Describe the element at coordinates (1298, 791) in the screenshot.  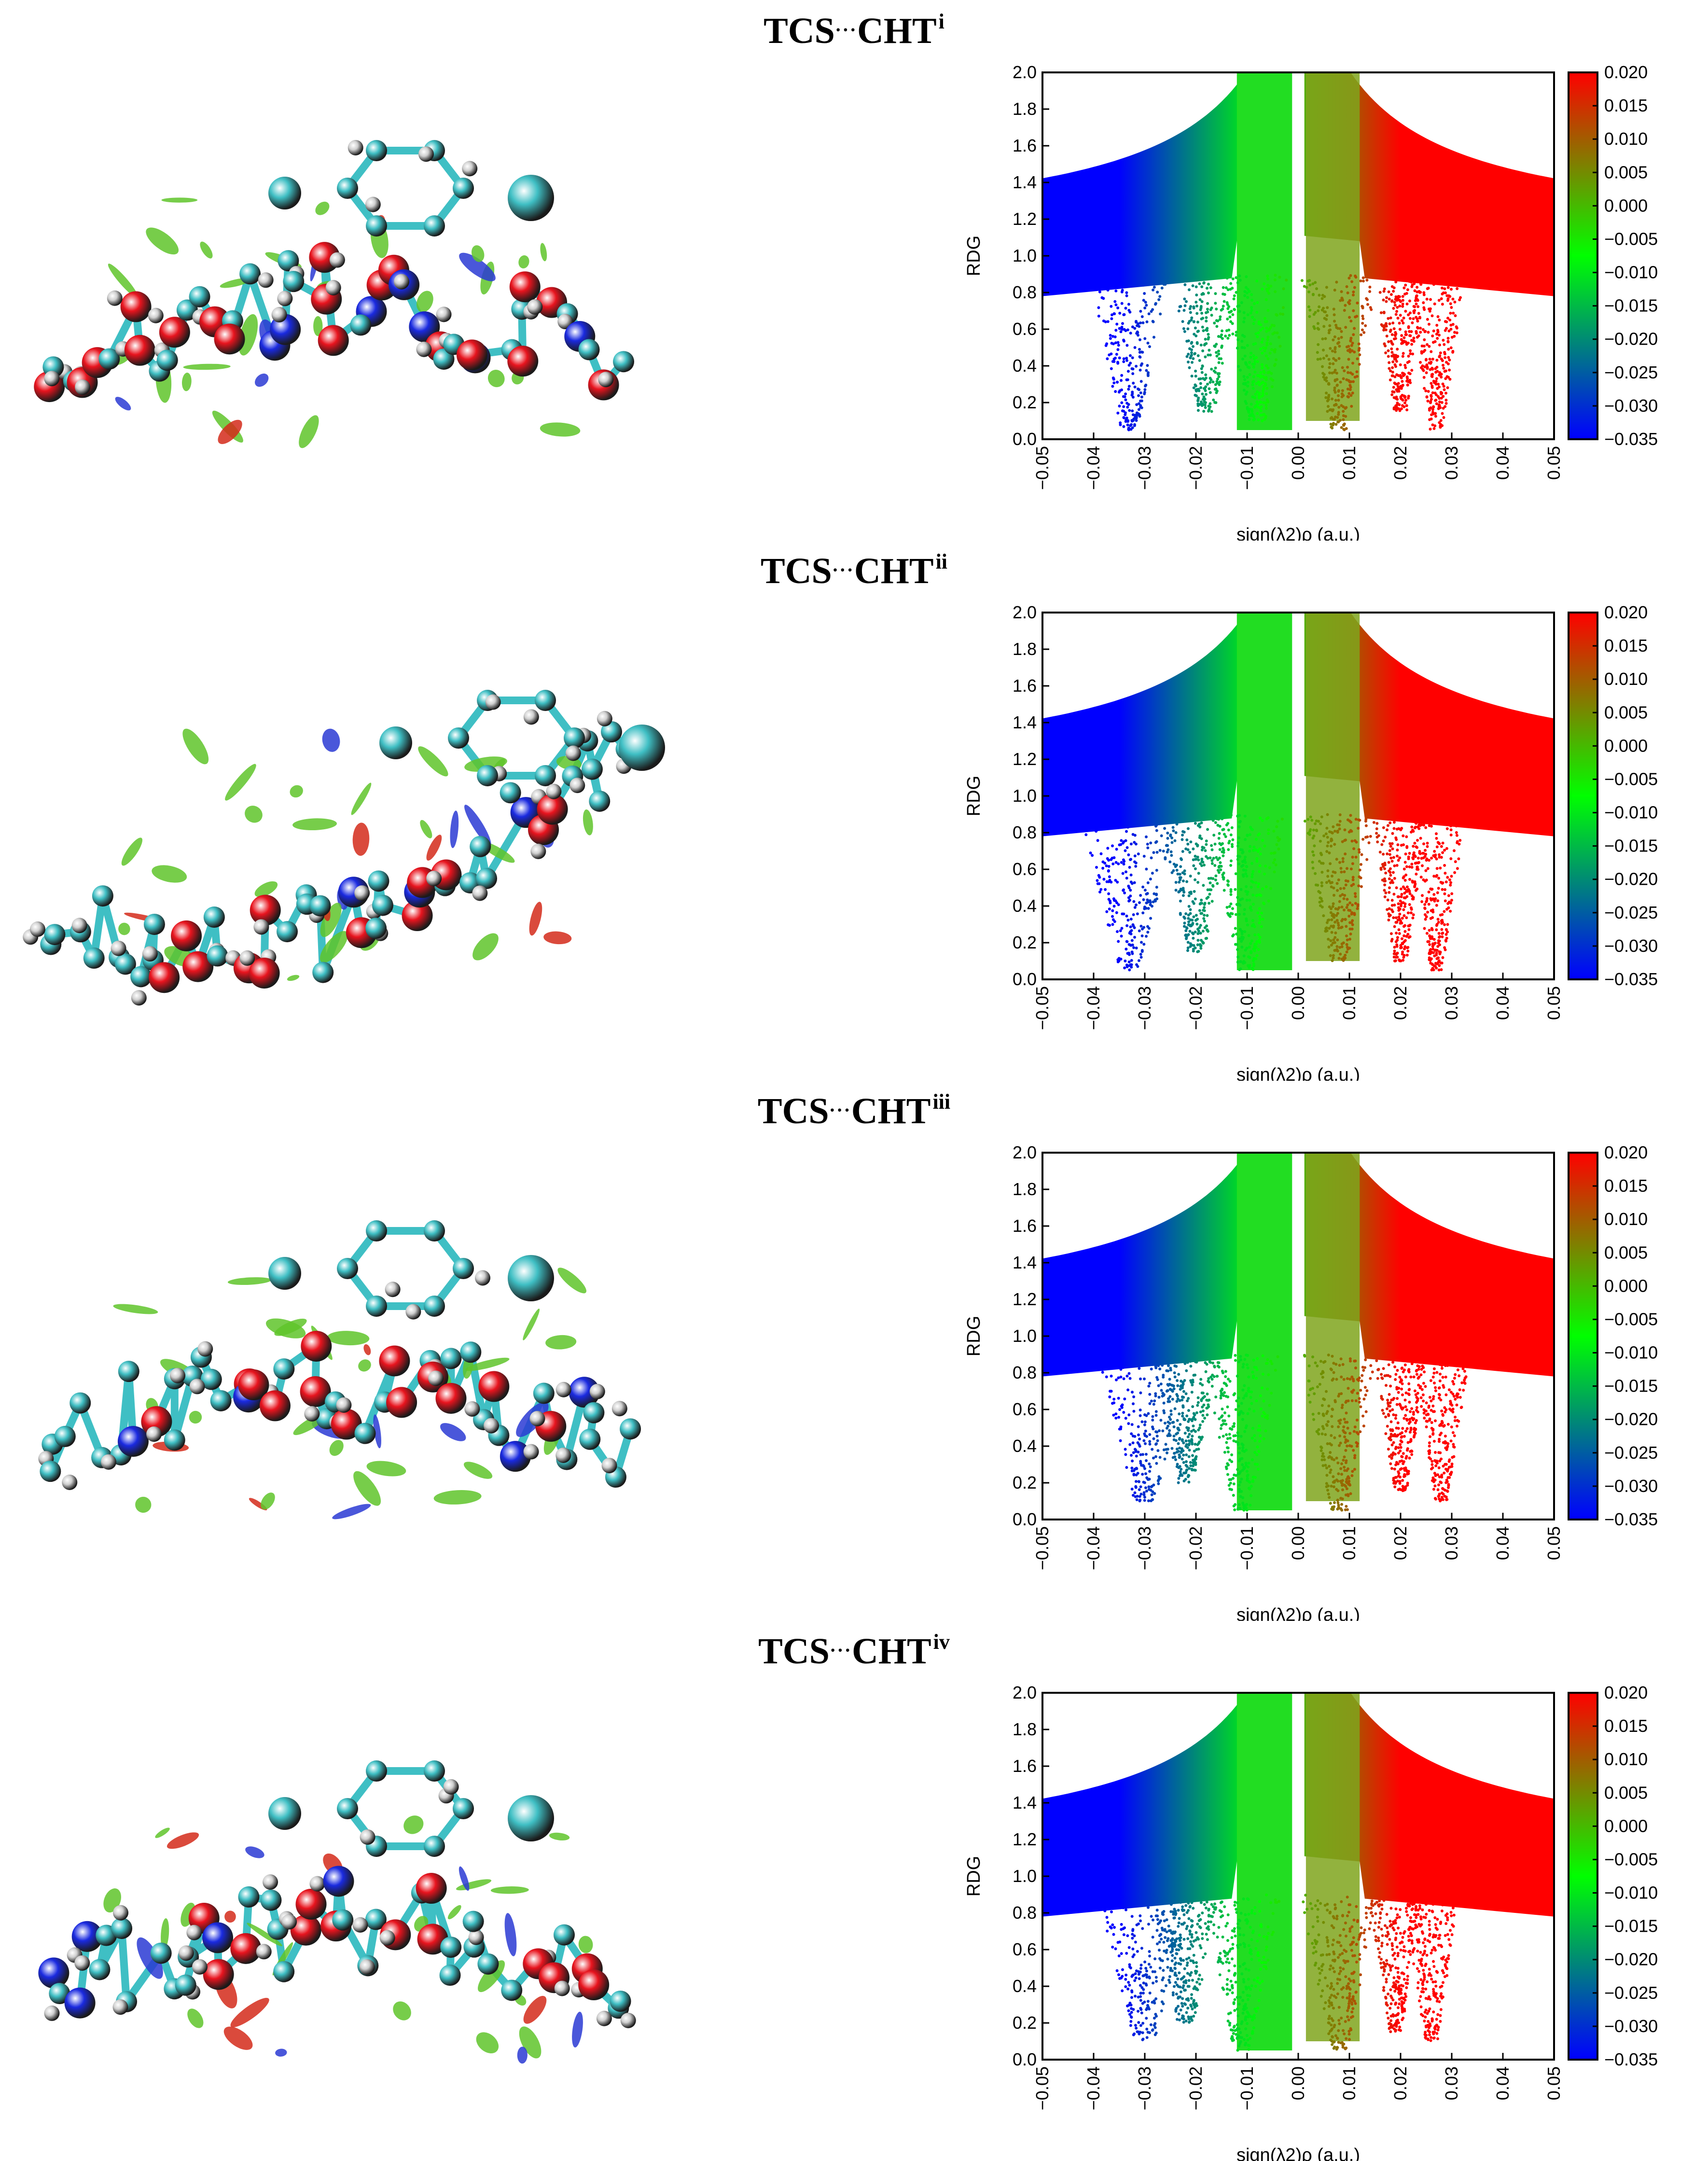
I see `scatter-area` at that location.